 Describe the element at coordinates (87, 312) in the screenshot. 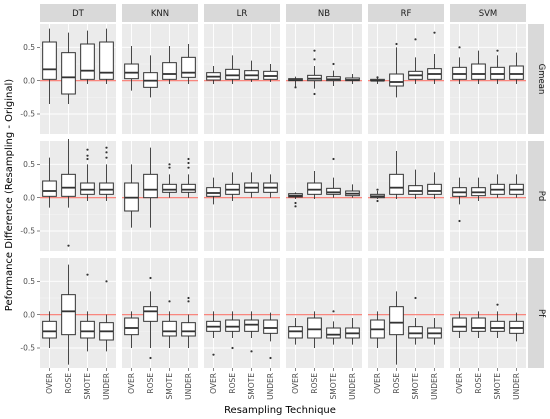

I see `box-pf-dt-smote` at that location.